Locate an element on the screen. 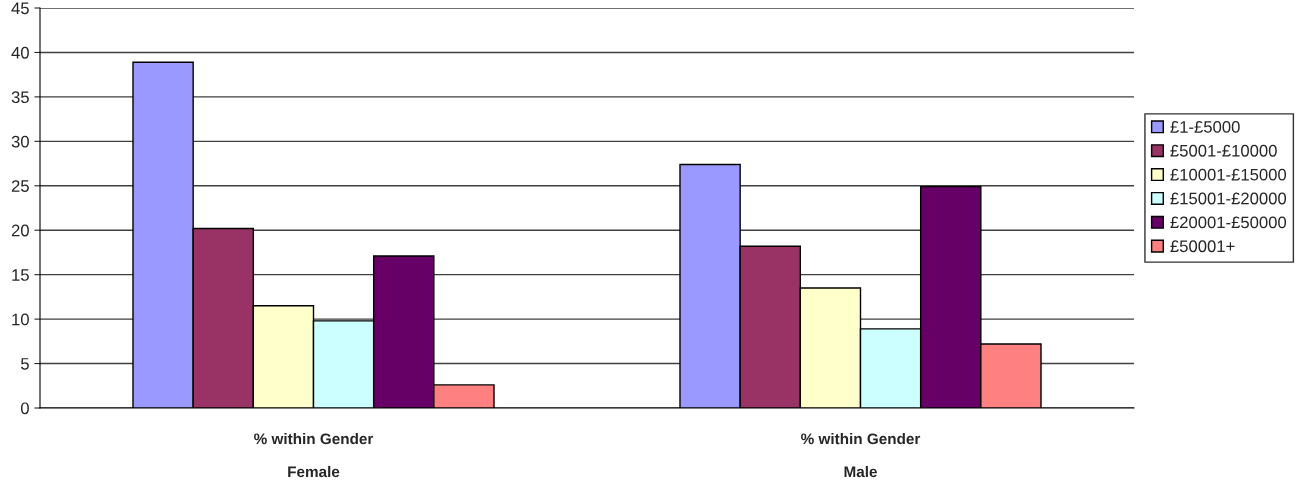 The width and height of the screenshot is (1312, 491). y-tick-label: 10 is located at coordinates (20, 319).